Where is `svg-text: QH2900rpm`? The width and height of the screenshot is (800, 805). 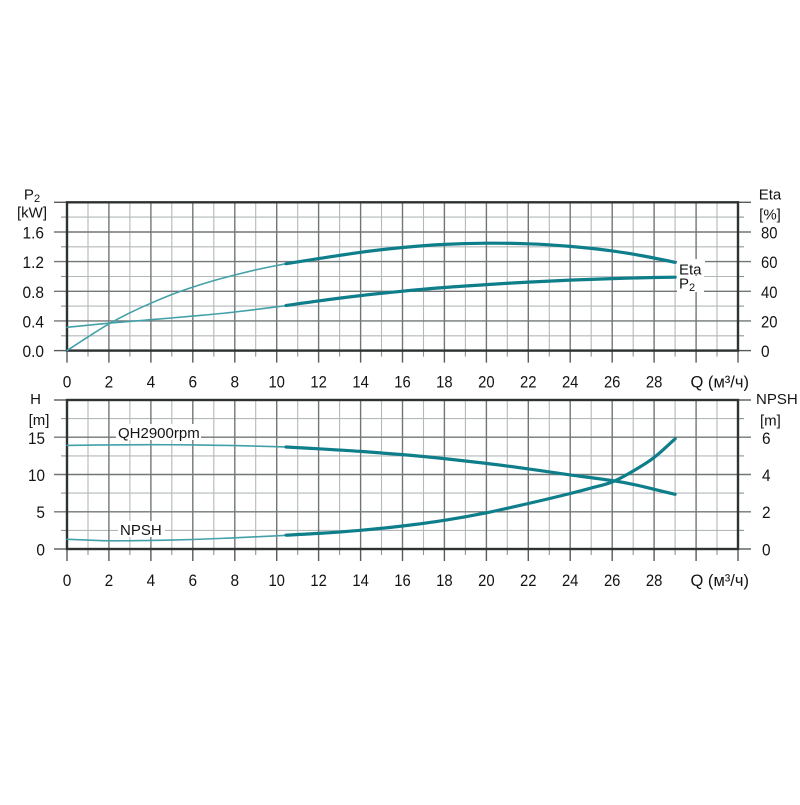
svg-text: QH2900rpm is located at coordinates (159, 433).